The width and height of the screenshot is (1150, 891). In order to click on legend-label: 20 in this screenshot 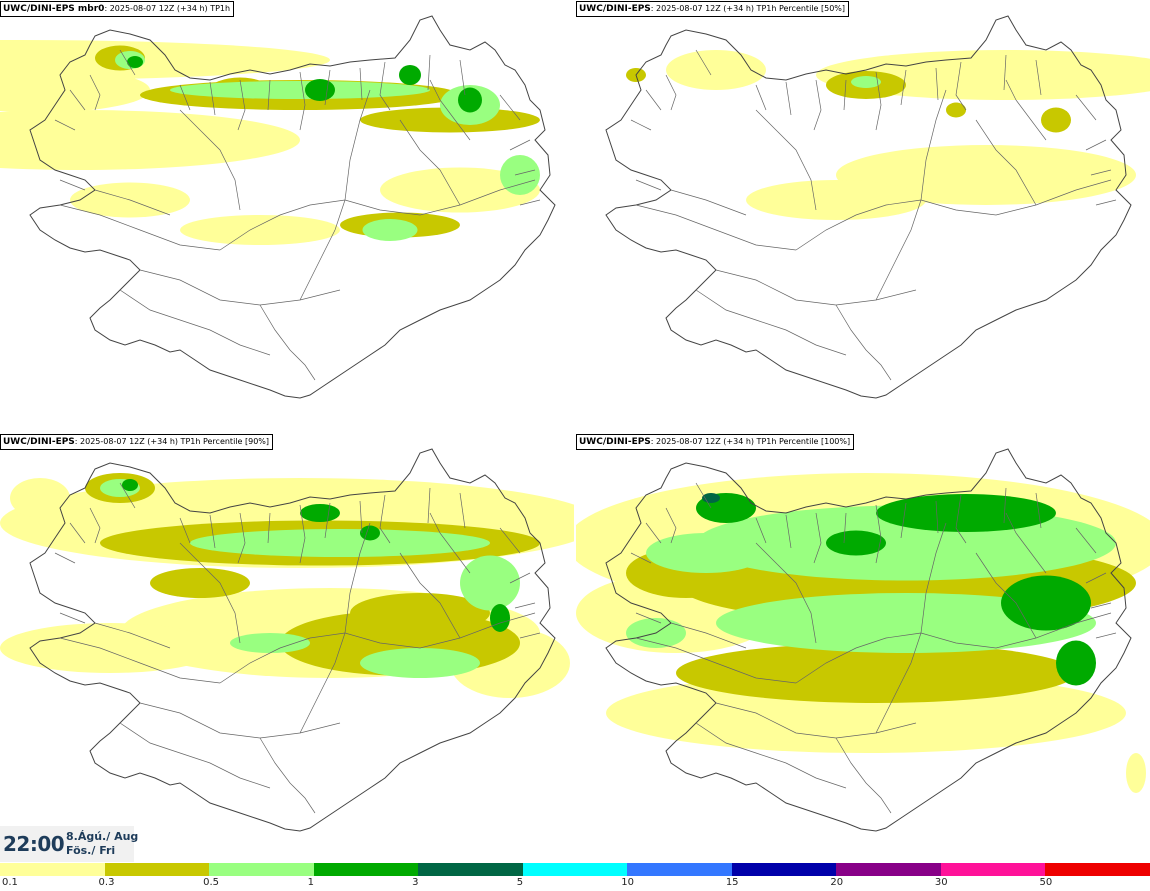, I will do `click(837, 882)`.